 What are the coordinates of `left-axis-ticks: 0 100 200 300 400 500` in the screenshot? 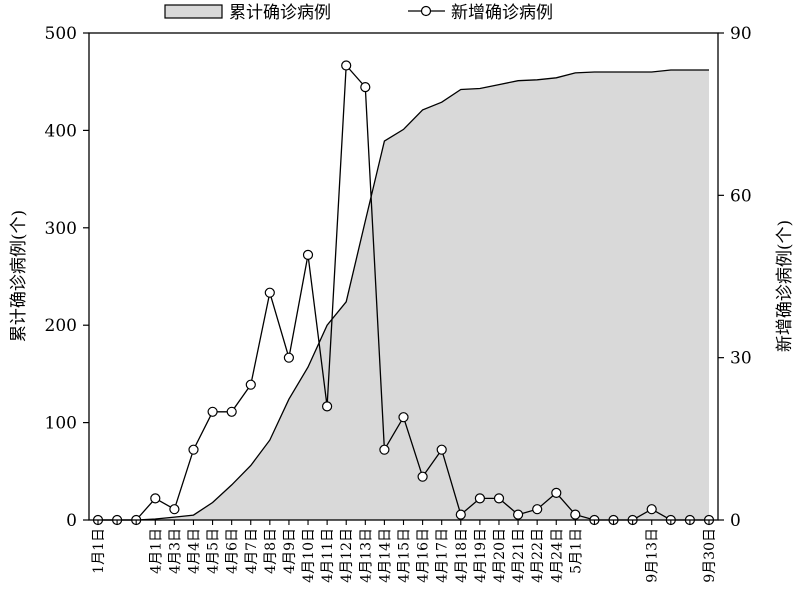 It's located at (67, 277).